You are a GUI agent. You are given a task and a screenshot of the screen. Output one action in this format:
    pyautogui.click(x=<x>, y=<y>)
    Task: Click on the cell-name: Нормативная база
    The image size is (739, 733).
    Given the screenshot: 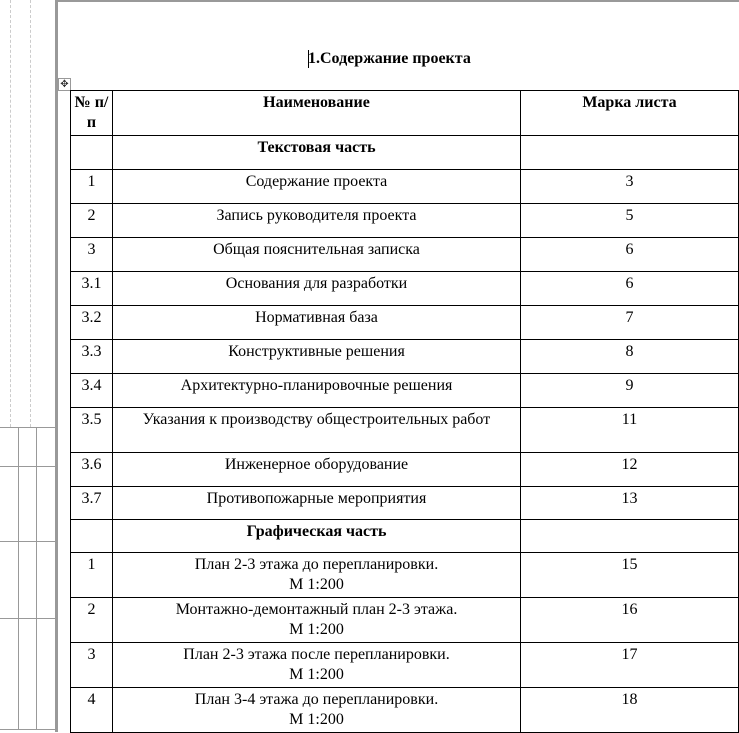 What is the action you would take?
    pyautogui.click(x=316, y=322)
    